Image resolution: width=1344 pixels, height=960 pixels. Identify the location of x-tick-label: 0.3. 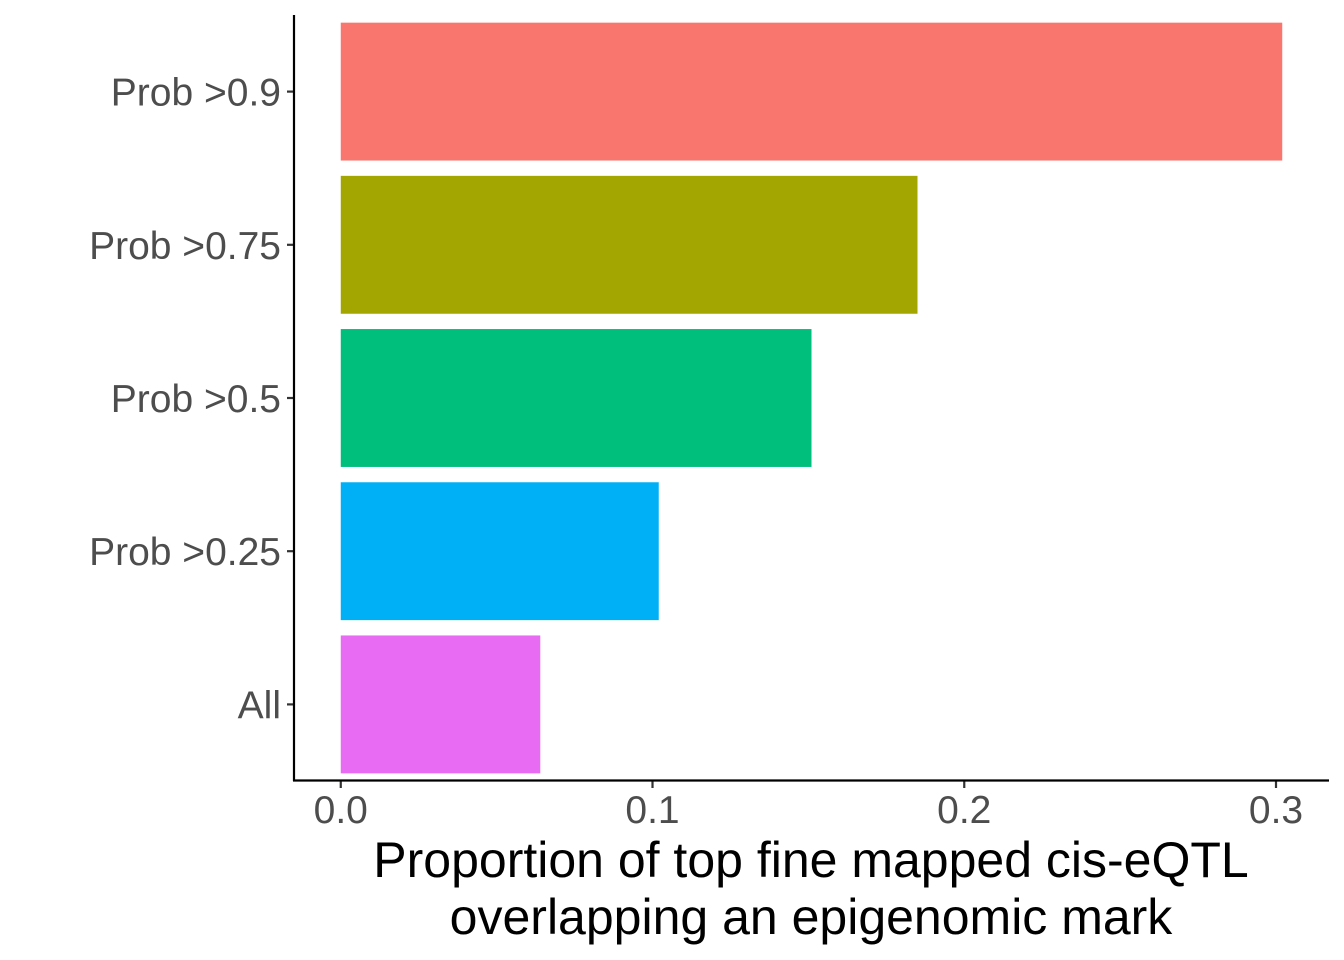
(1276, 810).